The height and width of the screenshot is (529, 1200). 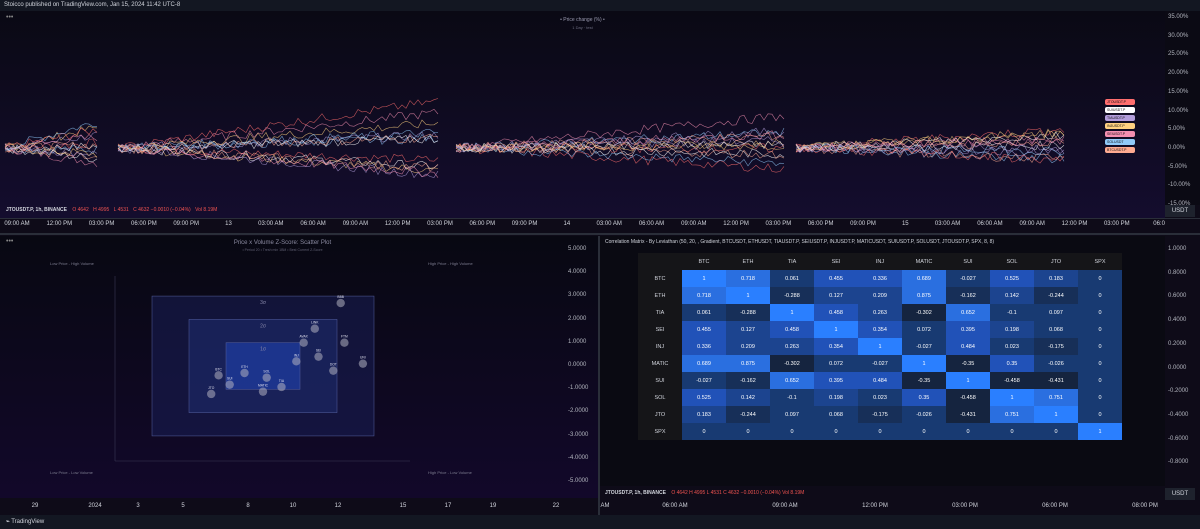 What do you see at coordinates (600, 218) in the screenshot?
I see `divider` at bounding box center [600, 218].